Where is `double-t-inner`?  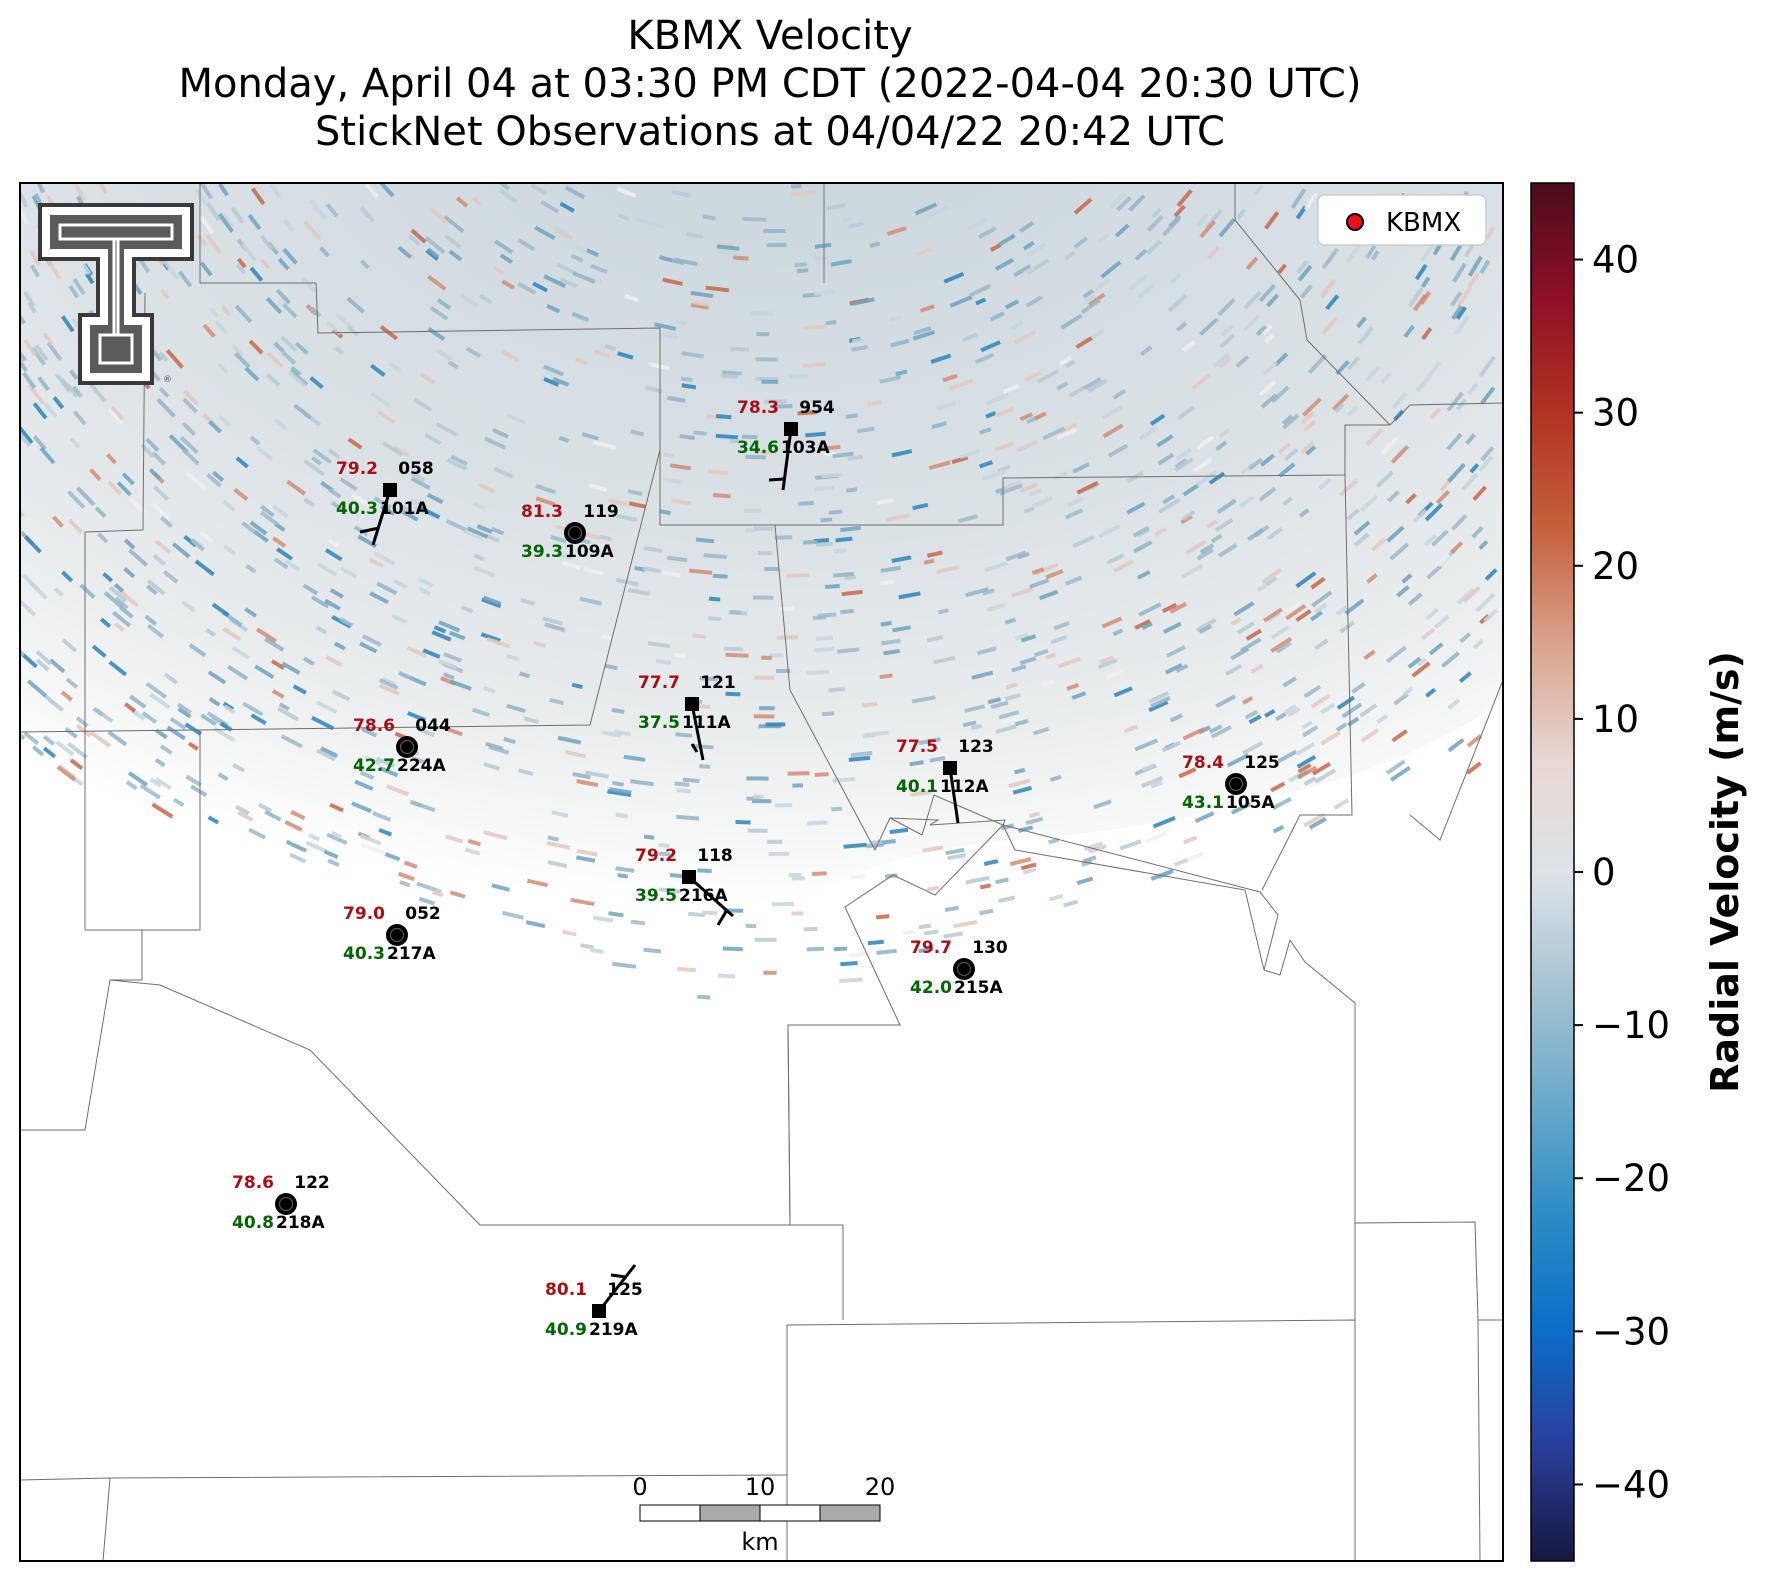
double-t-inner is located at coordinates (116, 294).